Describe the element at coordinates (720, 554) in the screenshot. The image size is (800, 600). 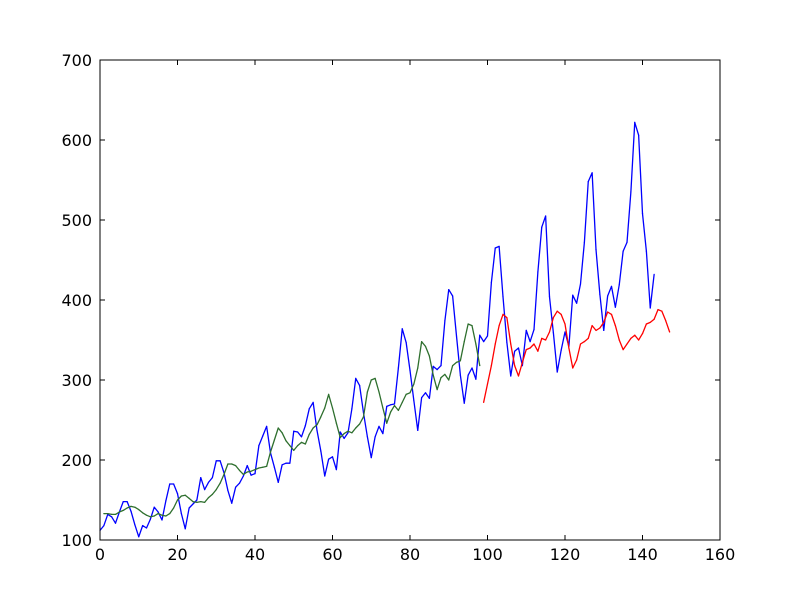
I see `x-tick-label: 160` at that location.